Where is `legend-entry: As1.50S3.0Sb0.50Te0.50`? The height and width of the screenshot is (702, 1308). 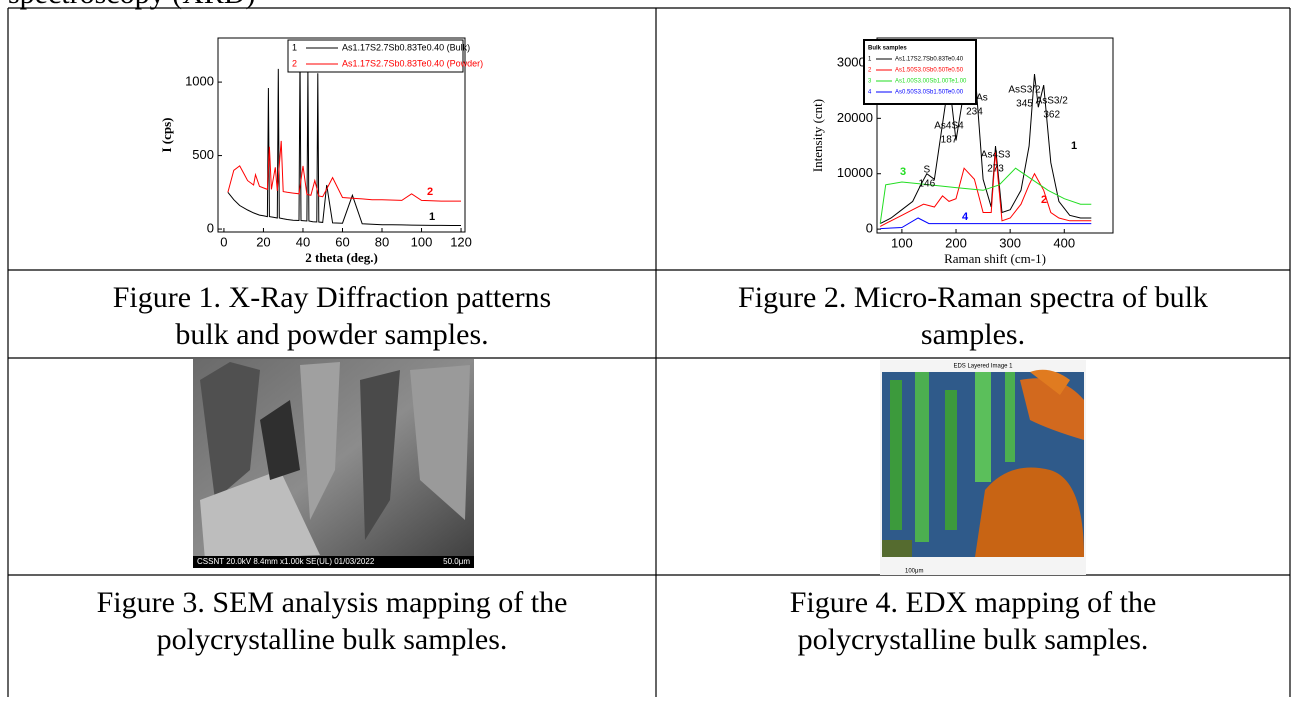
legend-entry: As1.50S3.0Sb0.50Te0.50 is located at coordinates (929, 71).